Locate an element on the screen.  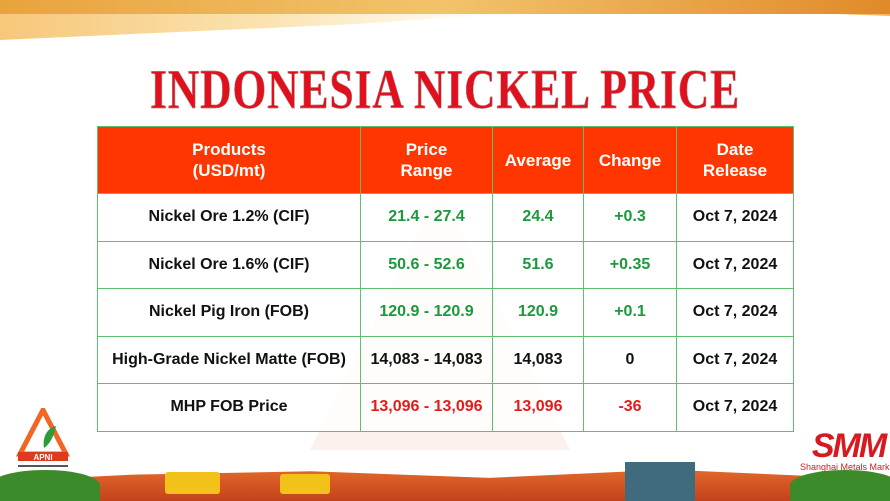
top-stripe is located at coordinates (445, 7).